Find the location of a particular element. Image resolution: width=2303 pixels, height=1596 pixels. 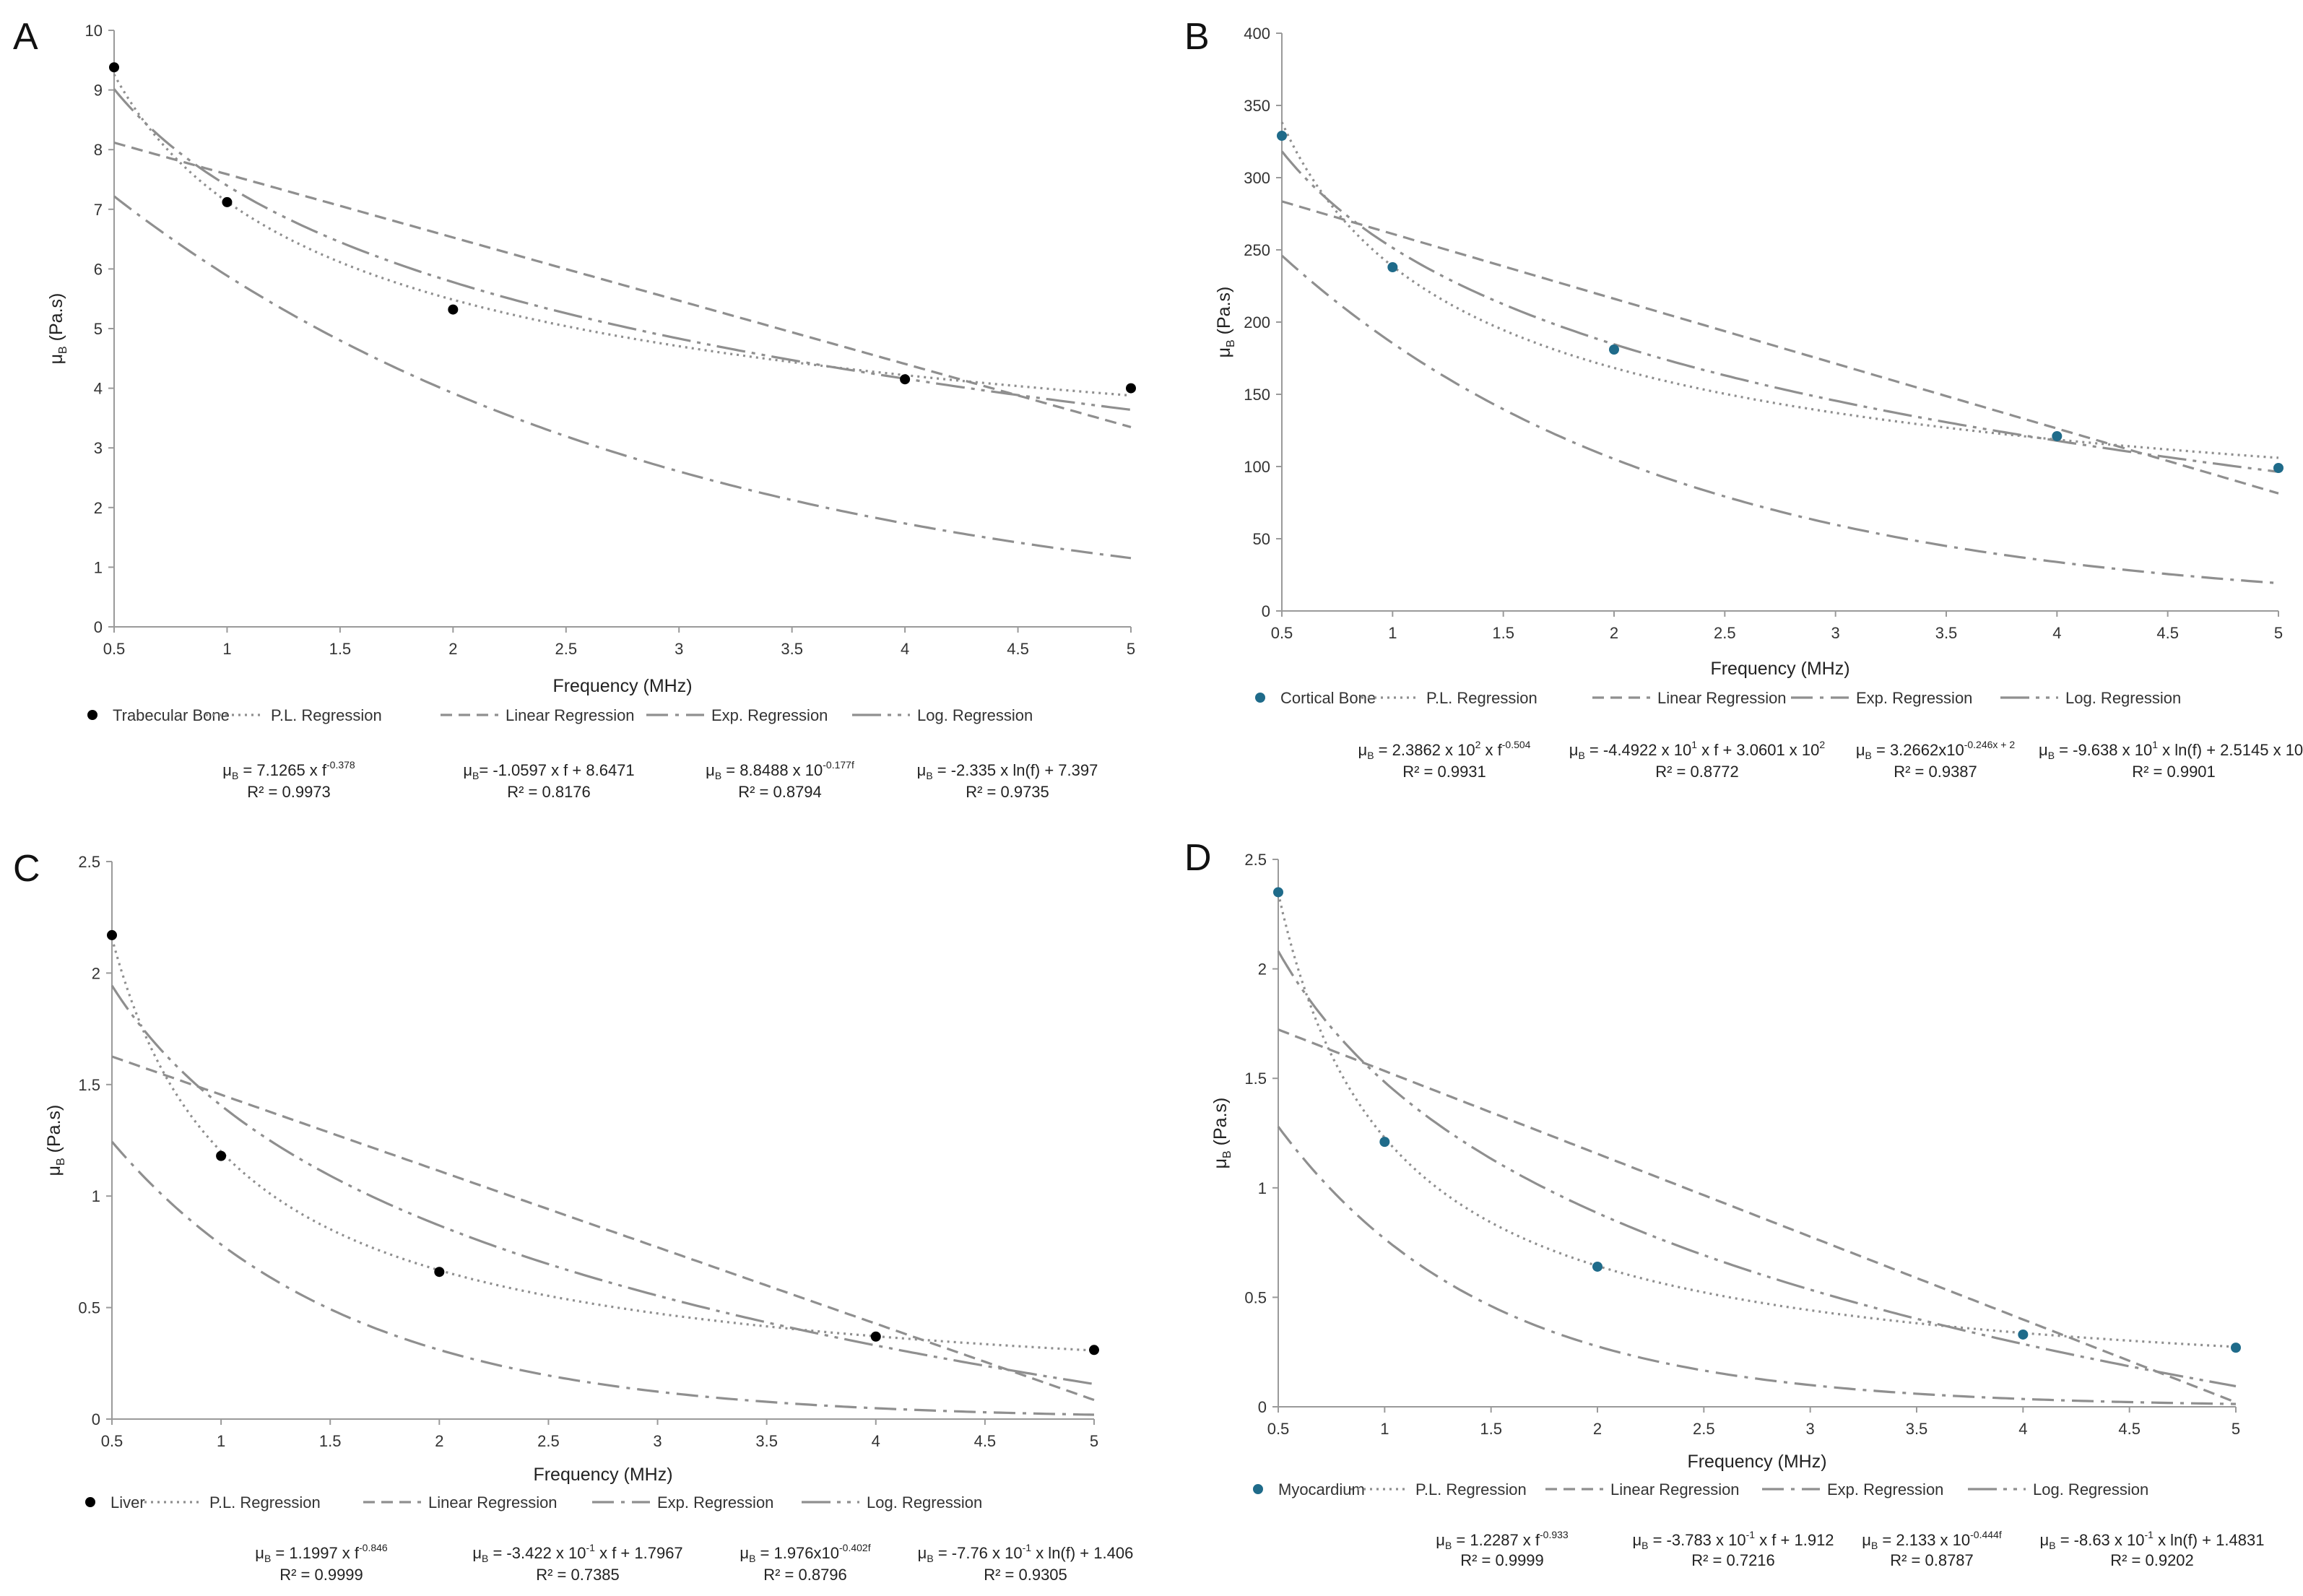

equation-linear: μB= -1.0597 x f + 8.6471 is located at coordinates (548, 771).